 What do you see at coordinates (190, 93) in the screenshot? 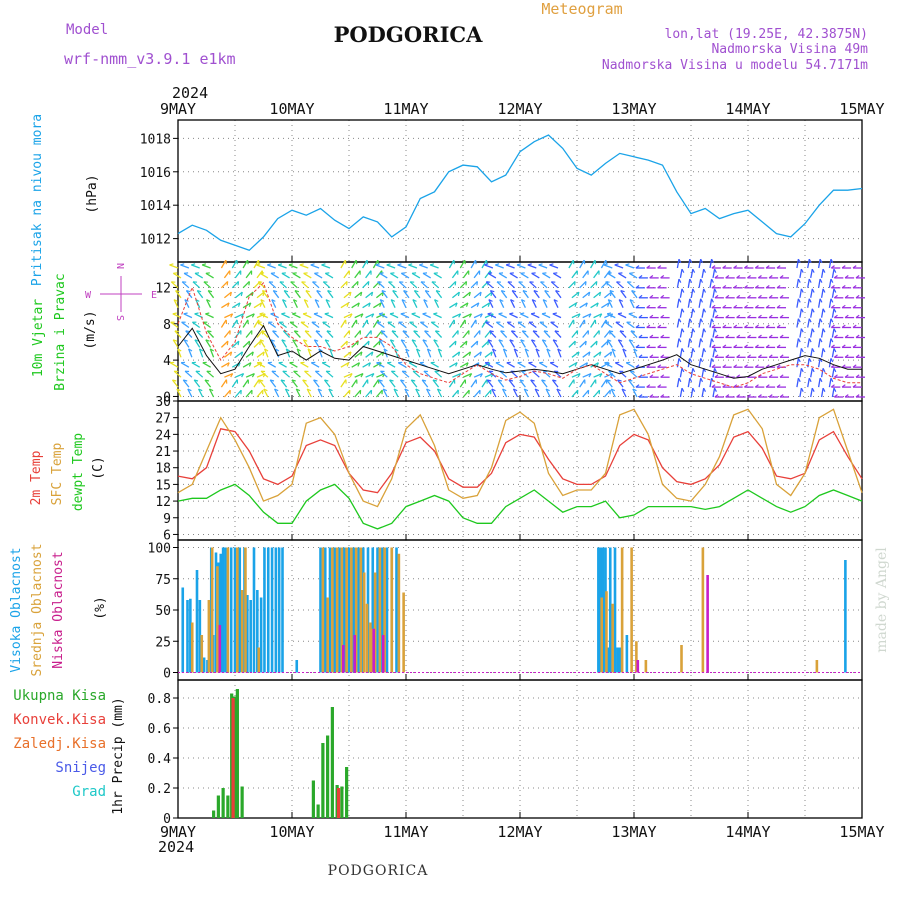
I see `year-label-top: 2024` at bounding box center [190, 93].